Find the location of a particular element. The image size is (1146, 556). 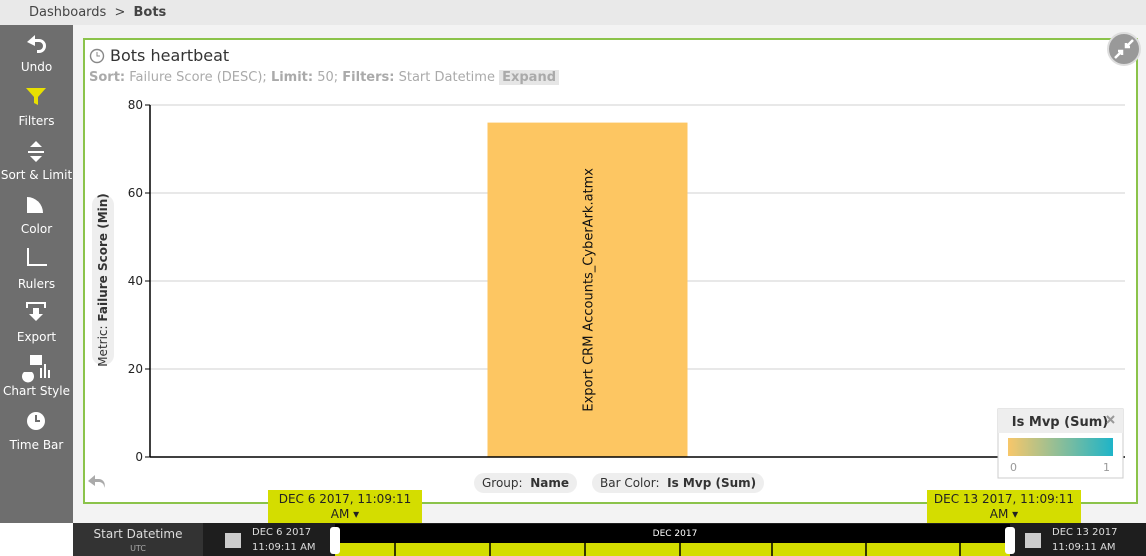

panel-title: Bots heartbeat is located at coordinates (170, 55).